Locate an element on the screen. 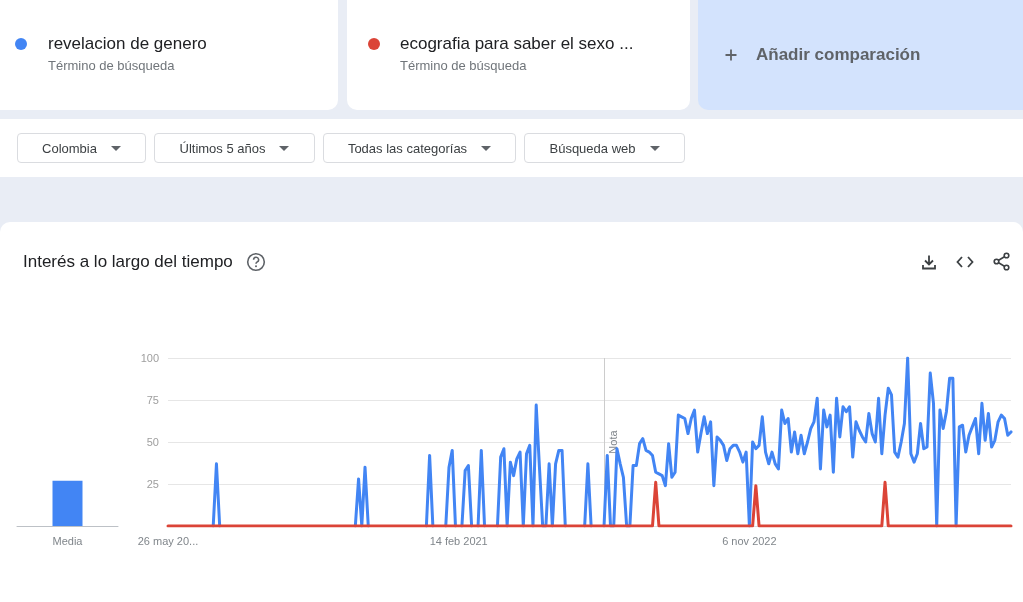  legend-label: revelacion de genero is located at coordinates (127, 44).